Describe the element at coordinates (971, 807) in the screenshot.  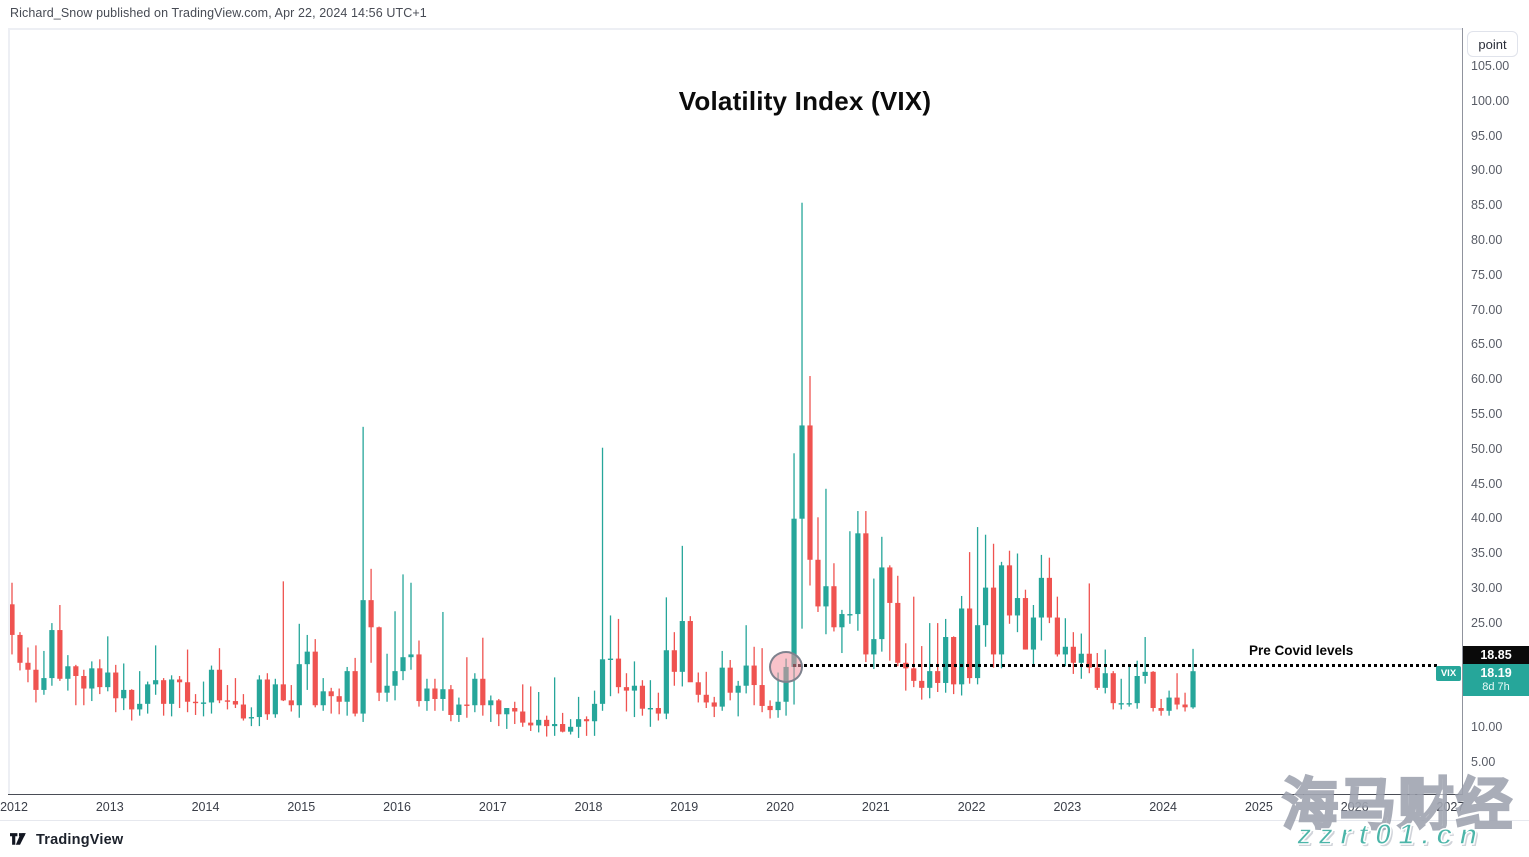
I see `x-axis-tick-label: 2022` at that location.